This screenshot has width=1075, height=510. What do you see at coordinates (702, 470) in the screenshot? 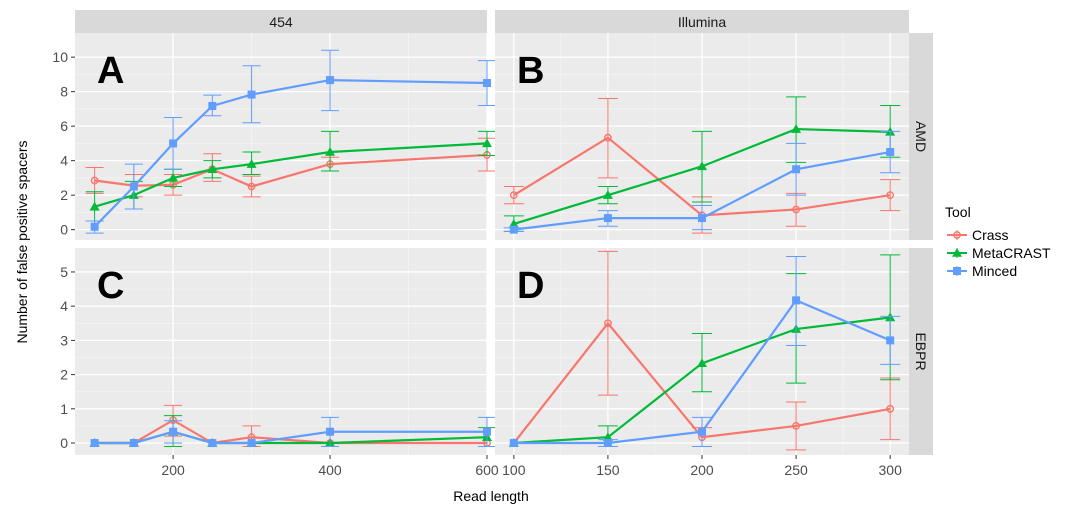
I see `x-tick-label: 200` at bounding box center [702, 470].